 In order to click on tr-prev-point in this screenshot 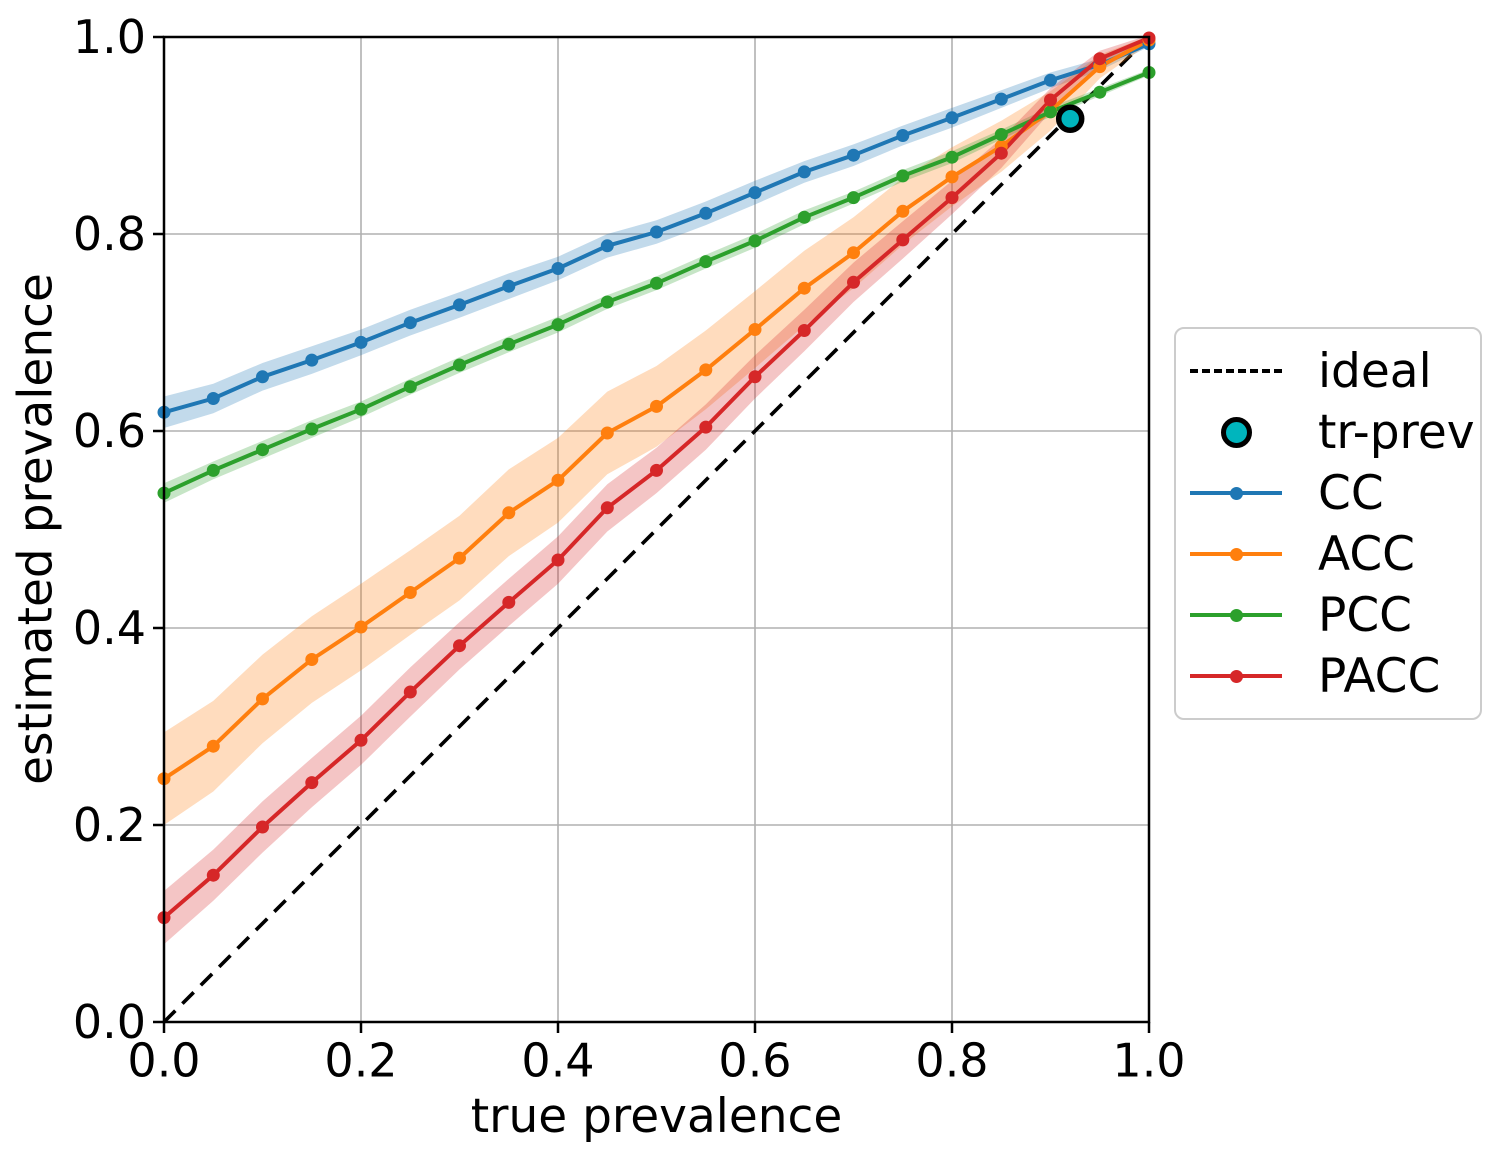, I will do `click(1070, 119)`.